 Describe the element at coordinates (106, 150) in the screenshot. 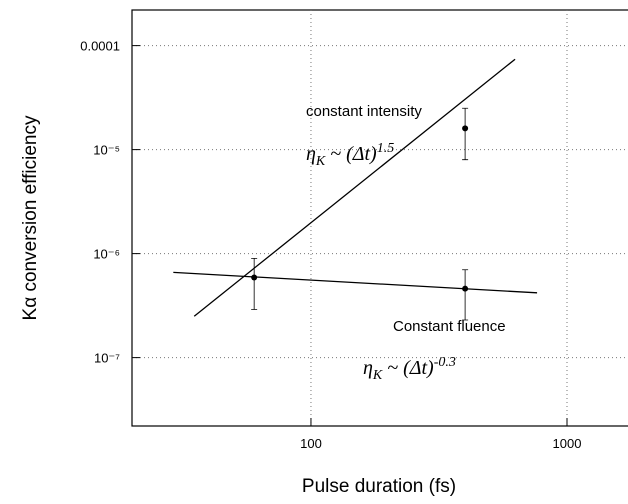

I see `y-tick-label: 10⁻⁵` at that location.